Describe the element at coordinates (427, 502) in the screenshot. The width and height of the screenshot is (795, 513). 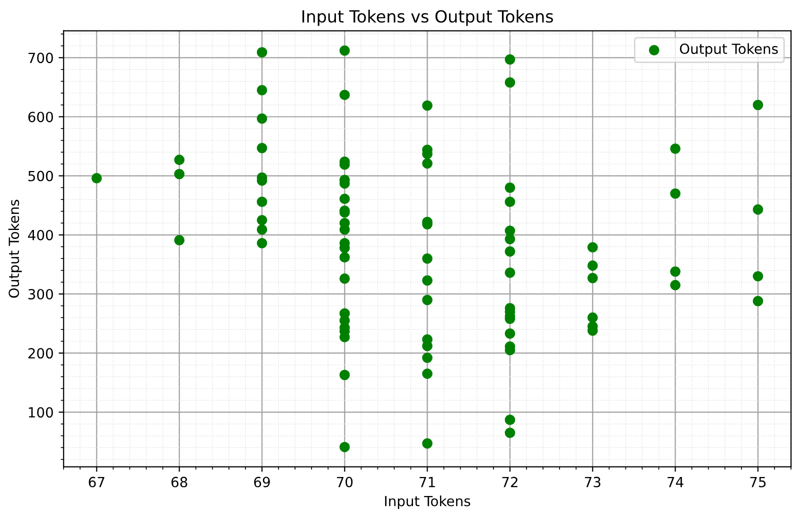
I see `x-axis-title: Input Tokens` at that location.